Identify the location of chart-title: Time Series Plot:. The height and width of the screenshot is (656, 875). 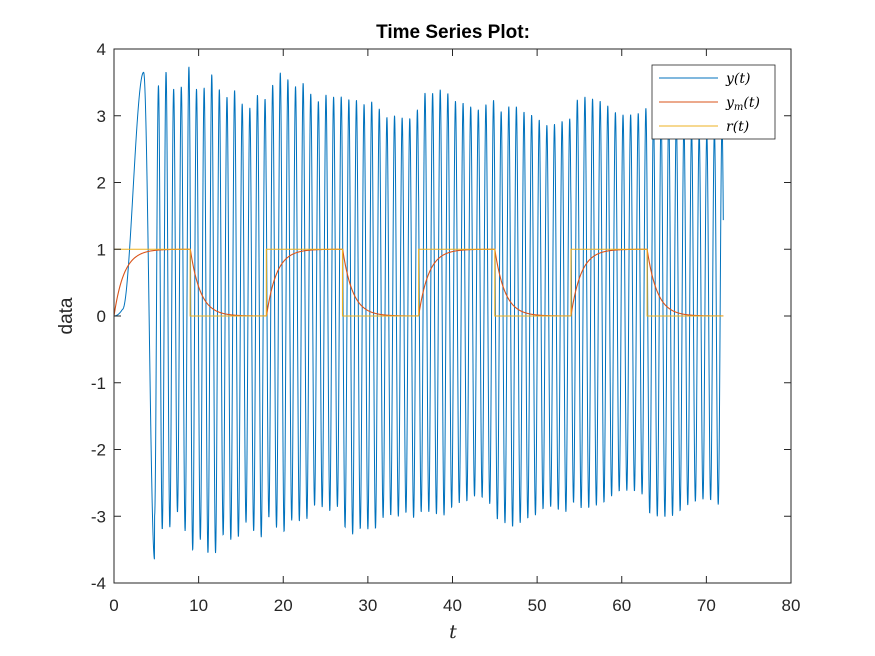
(453, 32).